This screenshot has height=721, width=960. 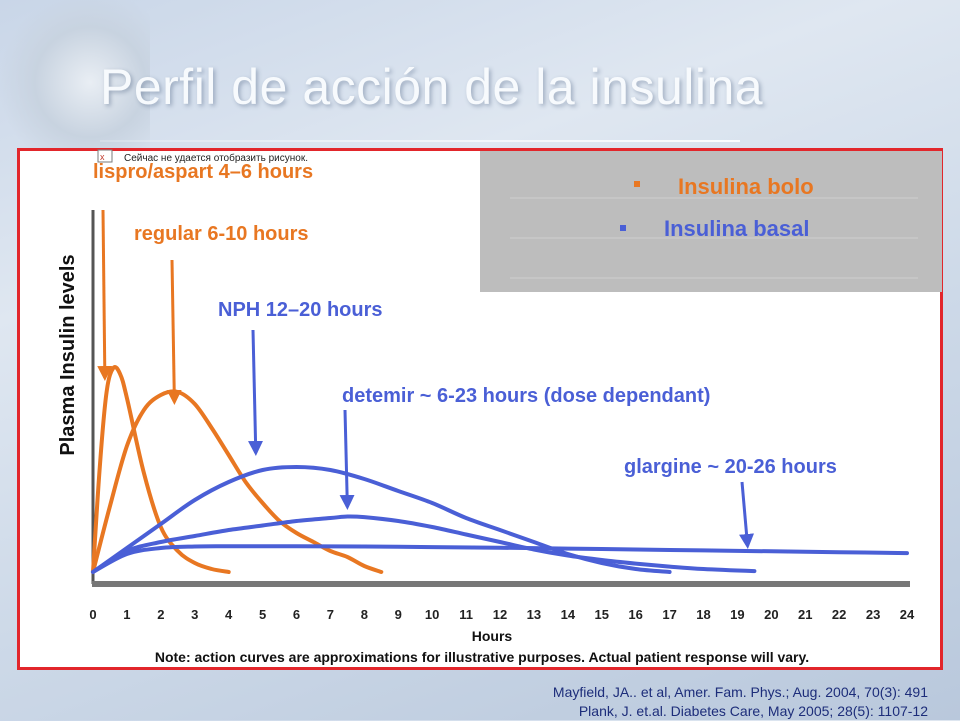 I want to click on legend-panel, so click(x=711, y=221).